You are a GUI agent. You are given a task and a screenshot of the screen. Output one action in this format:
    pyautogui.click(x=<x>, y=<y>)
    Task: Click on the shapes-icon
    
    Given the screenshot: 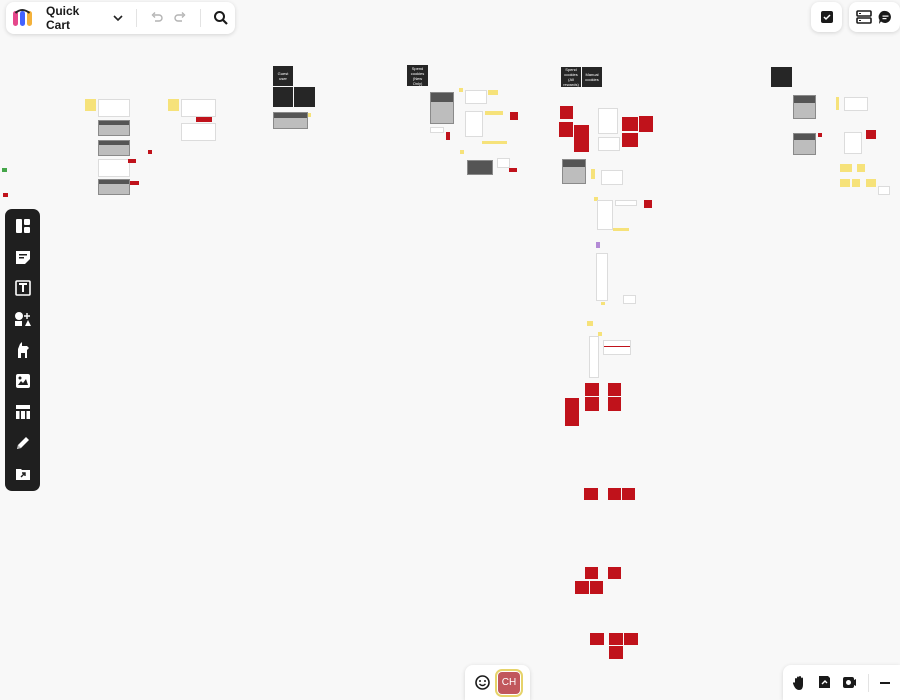 What is the action you would take?
    pyautogui.click(x=23, y=319)
    